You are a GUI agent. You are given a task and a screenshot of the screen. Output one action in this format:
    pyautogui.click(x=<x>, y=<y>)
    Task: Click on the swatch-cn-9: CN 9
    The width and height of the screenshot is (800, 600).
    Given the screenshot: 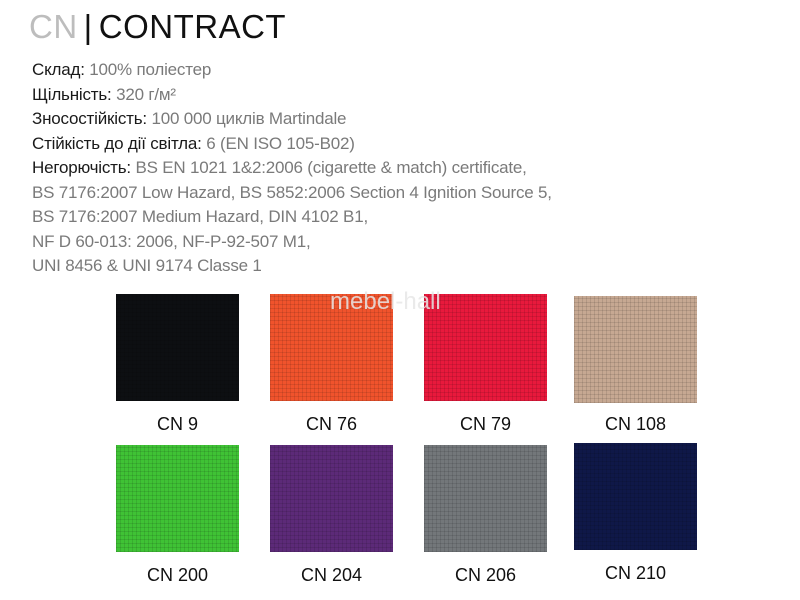 What is the action you would take?
    pyautogui.click(x=177, y=364)
    